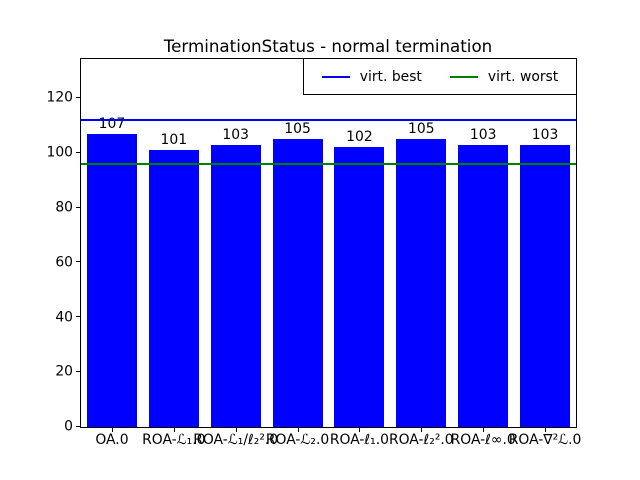  I want to click on x-tick-label: ROA-ℓ∞.0, so click(483, 440).